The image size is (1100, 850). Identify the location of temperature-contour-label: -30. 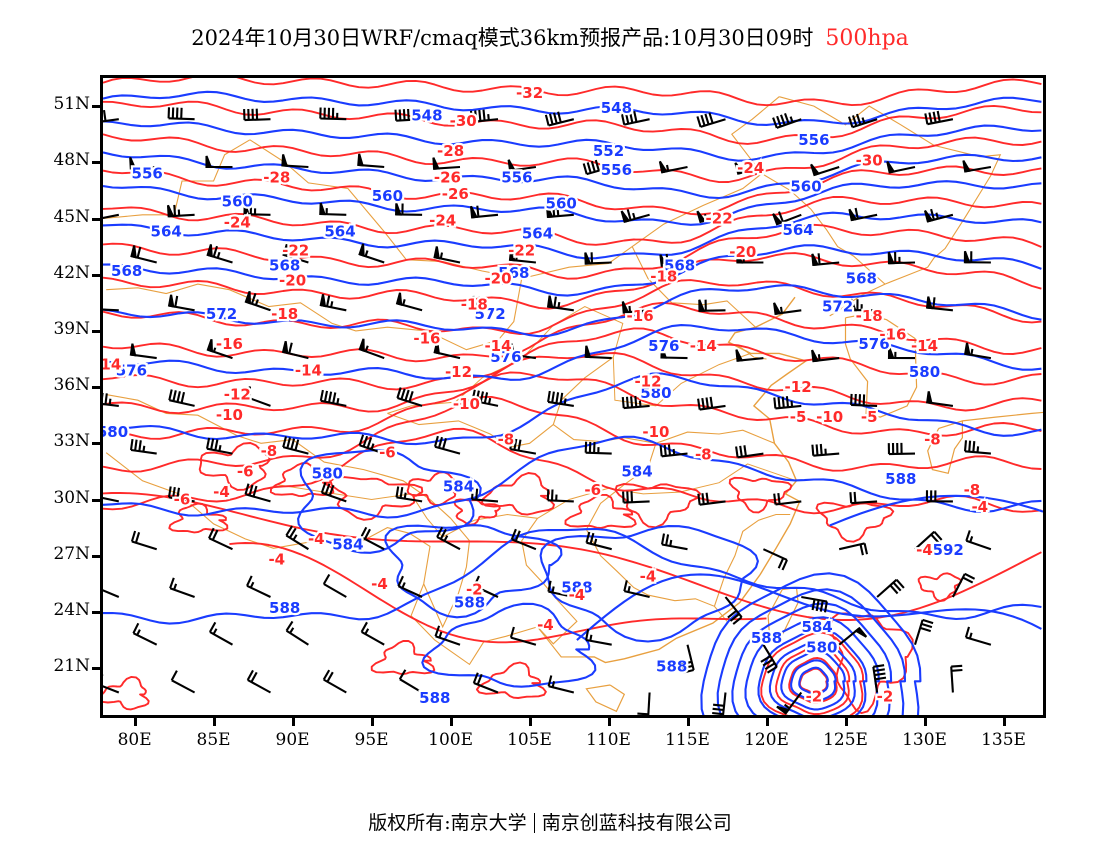
(463, 121).